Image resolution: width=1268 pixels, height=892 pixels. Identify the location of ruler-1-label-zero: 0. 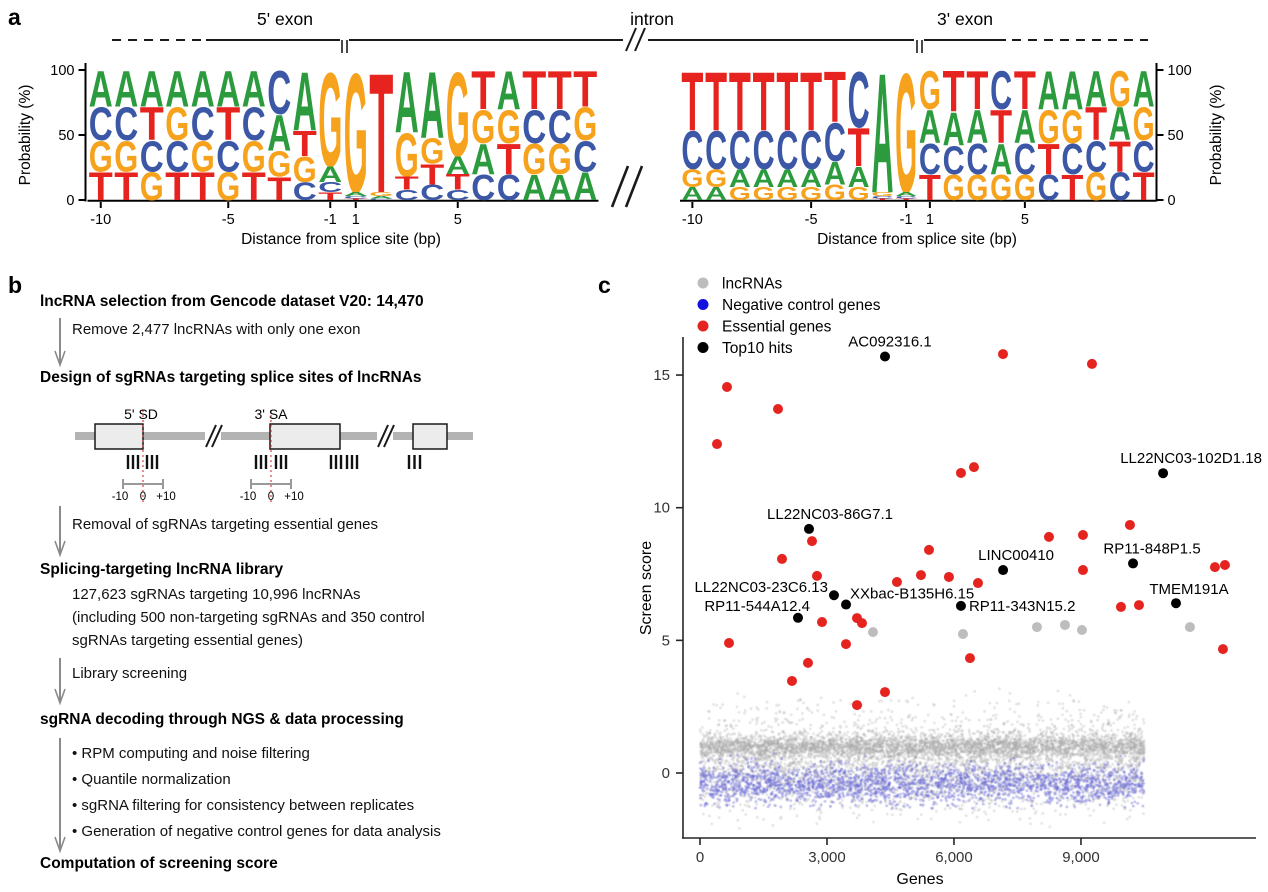
(143, 497).